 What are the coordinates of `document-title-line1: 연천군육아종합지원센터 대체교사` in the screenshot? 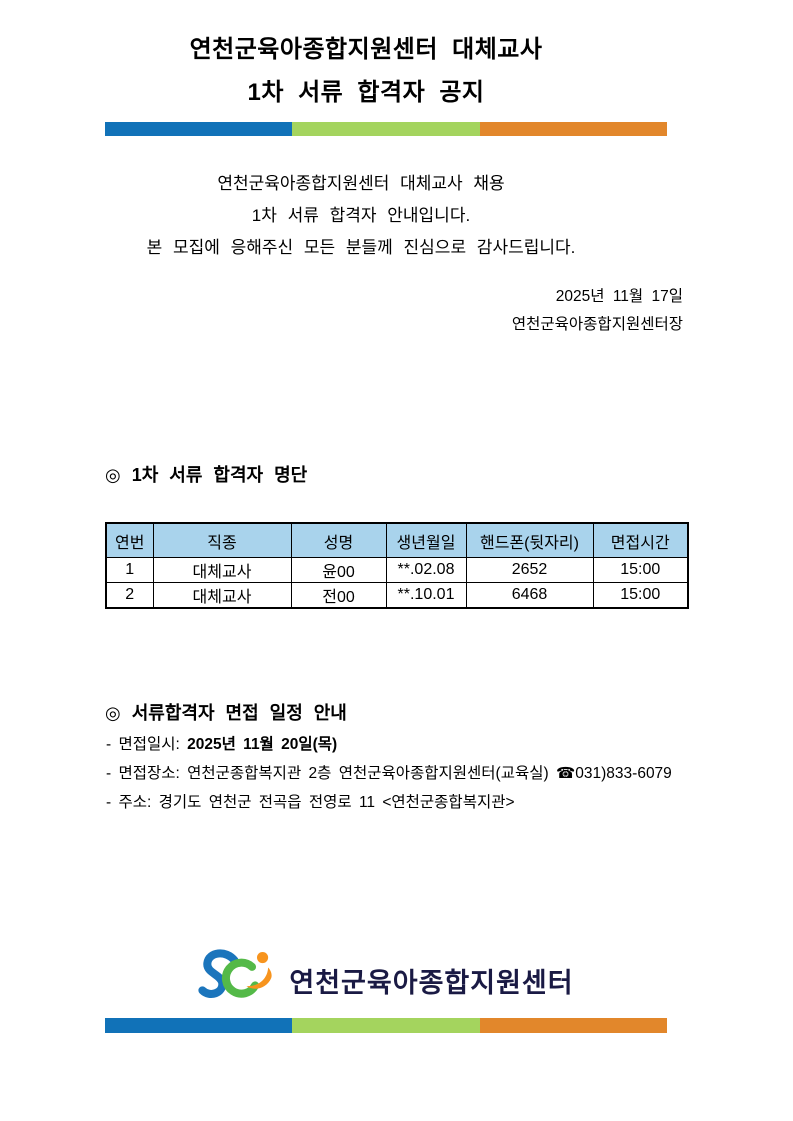 It's located at (366, 49).